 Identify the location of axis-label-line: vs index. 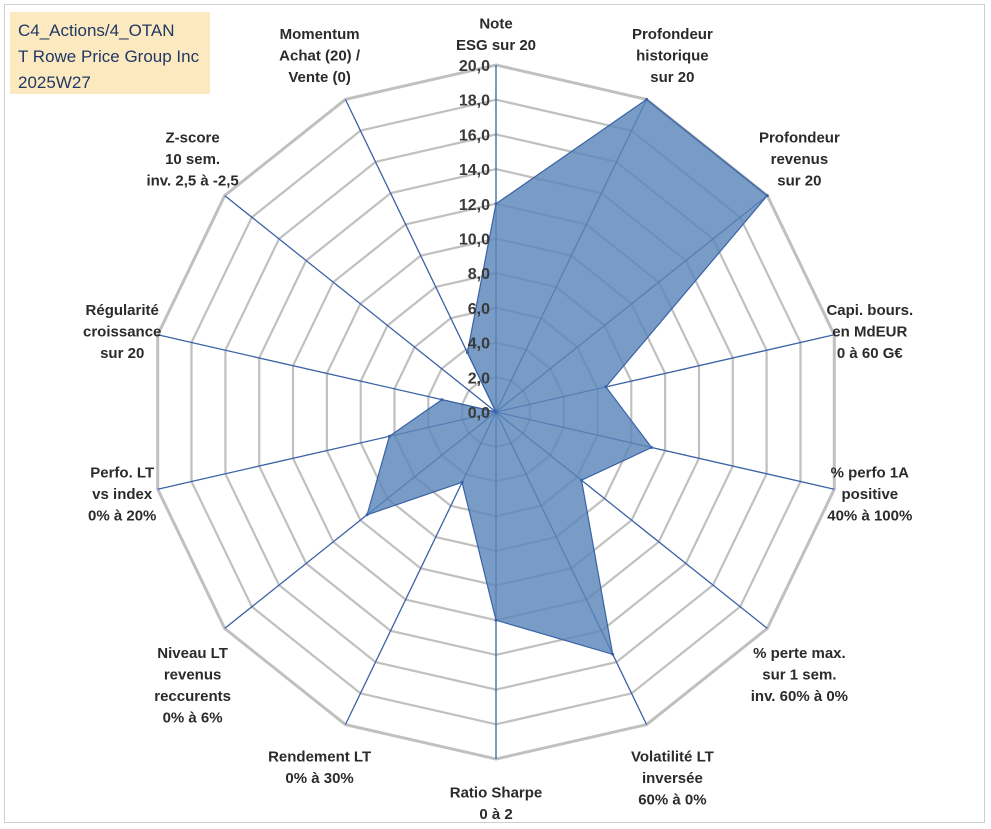
(122, 494).